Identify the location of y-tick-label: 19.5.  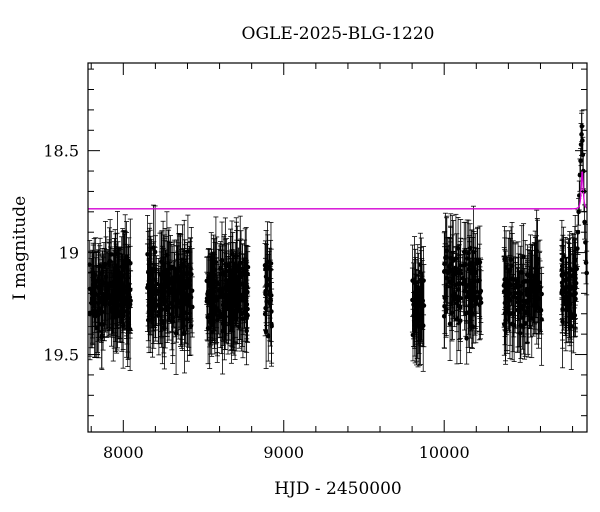
(61, 355).